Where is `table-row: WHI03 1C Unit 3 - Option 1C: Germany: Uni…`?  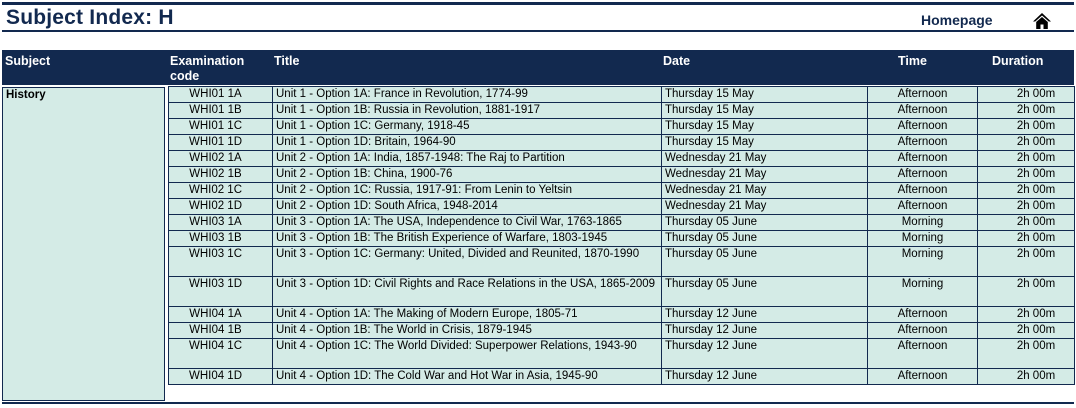 table-row: WHI03 1C Unit 3 - Option 1C: Germany: Uni… is located at coordinates (621, 261).